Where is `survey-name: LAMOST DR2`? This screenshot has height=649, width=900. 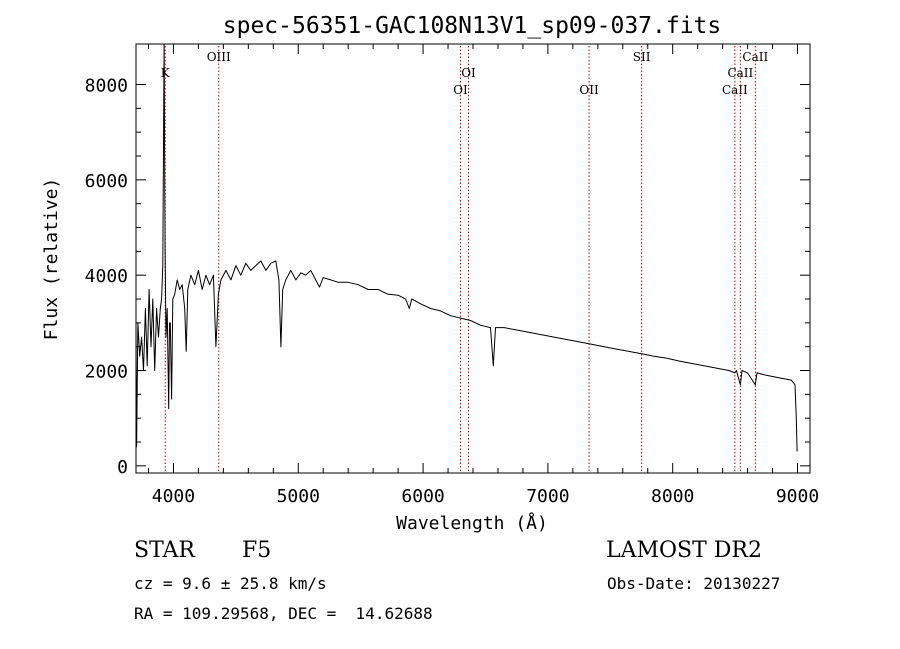 survey-name: LAMOST DR2 is located at coordinates (684, 550).